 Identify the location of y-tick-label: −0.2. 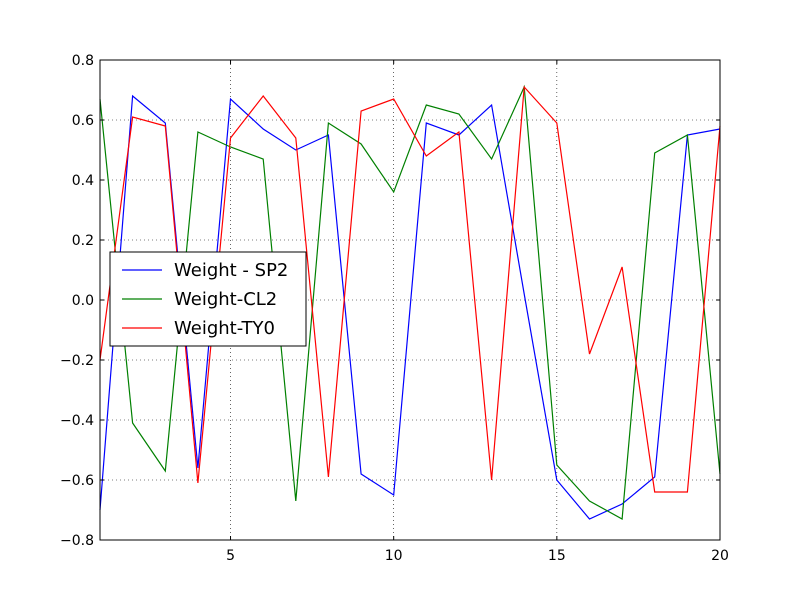
(77, 361).